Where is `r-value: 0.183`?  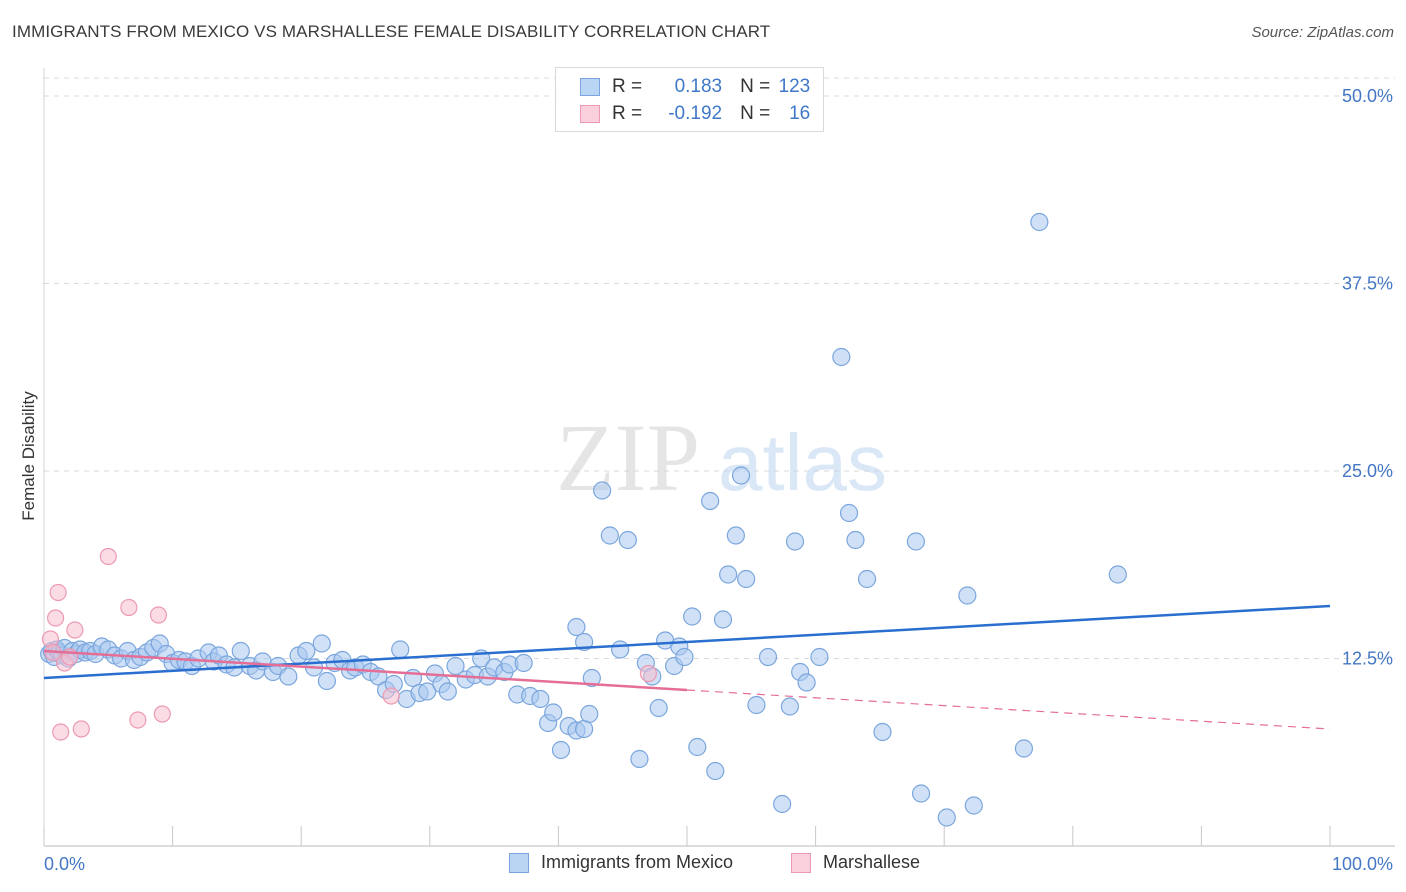
r-value: 0.183 is located at coordinates (698, 86).